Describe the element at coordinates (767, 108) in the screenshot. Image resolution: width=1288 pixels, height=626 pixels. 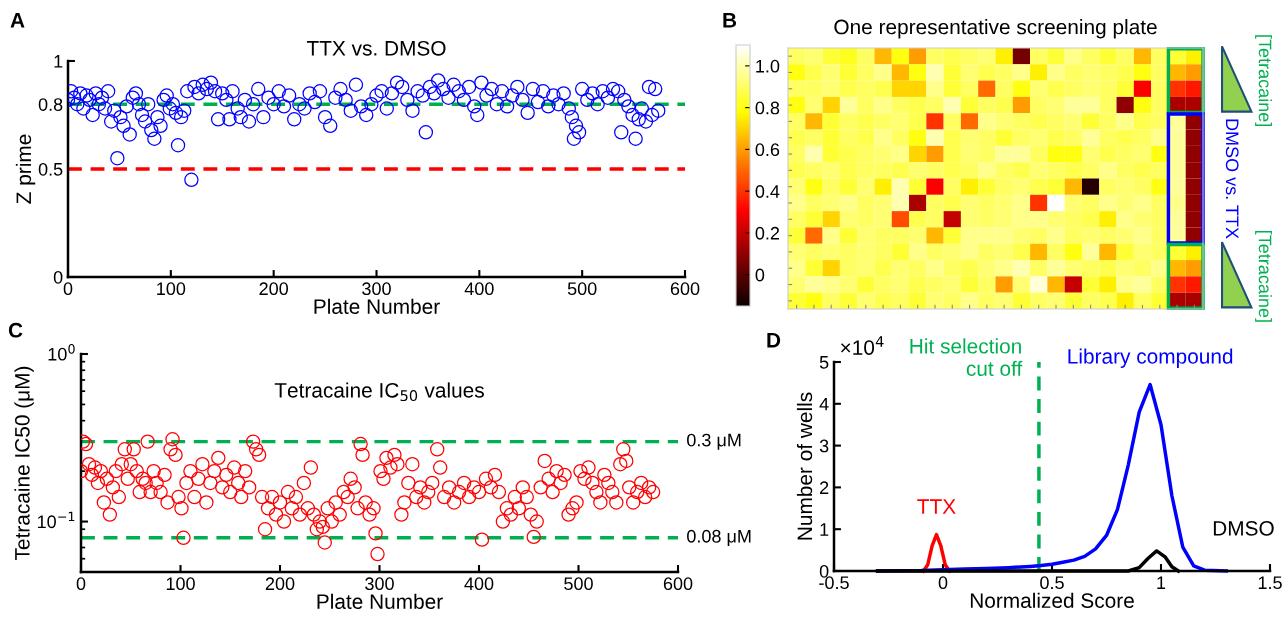
I see `color-bar-label: 0.8` at that location.